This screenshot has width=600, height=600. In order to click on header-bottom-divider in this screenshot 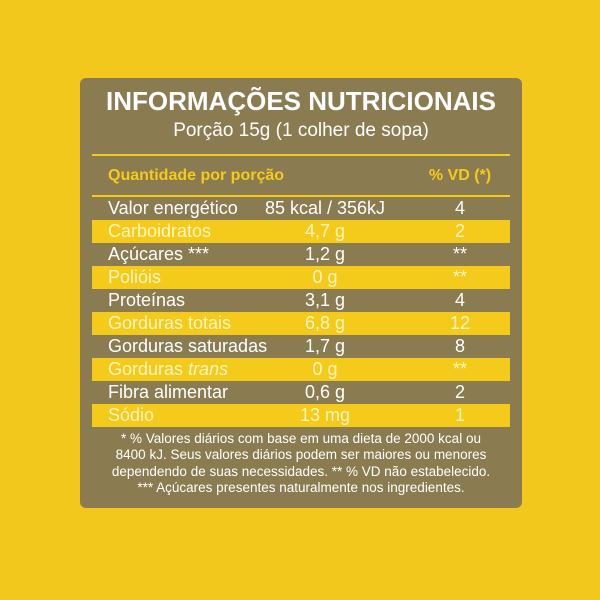, I will do `click(301, 196)`.